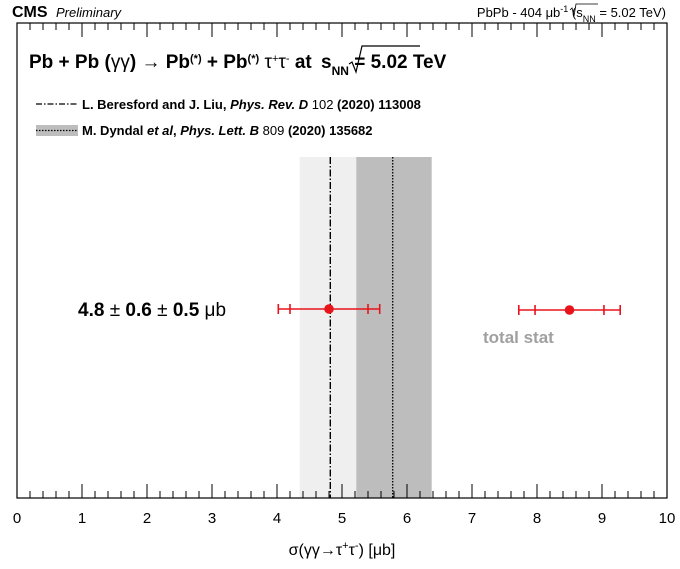  I want to click on x-tick-label: 4, so click(277, 518).